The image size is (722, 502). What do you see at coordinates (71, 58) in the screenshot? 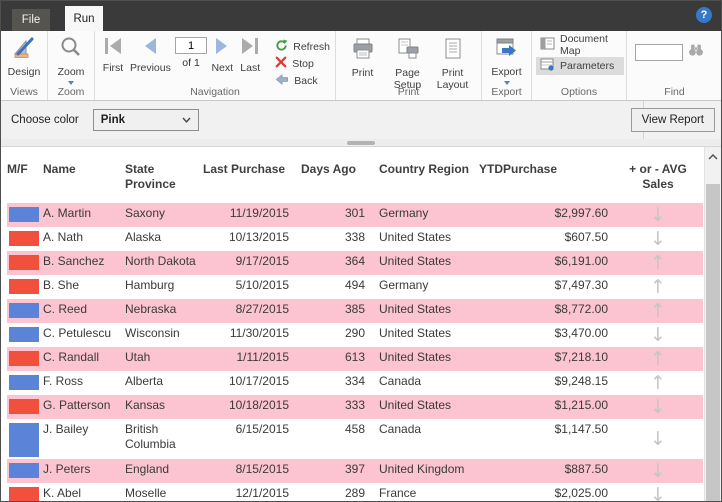
I see `zoom-button: Zoom` at bounding box center [71, 58].